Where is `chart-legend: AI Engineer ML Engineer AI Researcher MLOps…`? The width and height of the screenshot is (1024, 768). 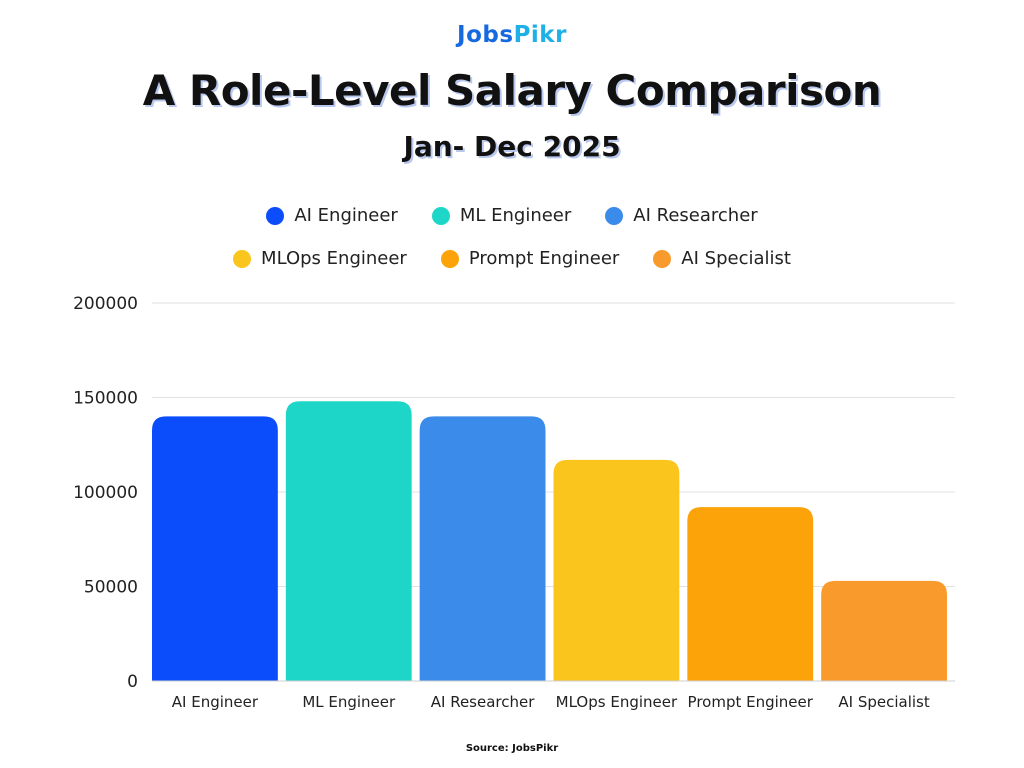 chart-legend: AI Engineer ML Engineer AI Researcher MLOps… is located at coordinates (512, 237).